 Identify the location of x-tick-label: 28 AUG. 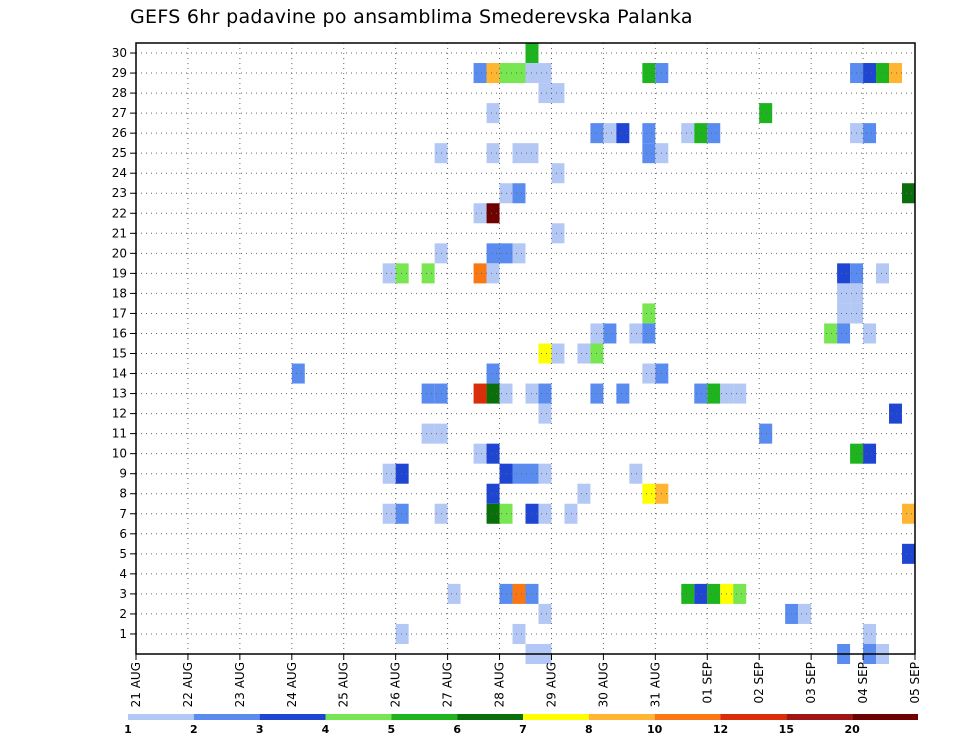
(500, 684).